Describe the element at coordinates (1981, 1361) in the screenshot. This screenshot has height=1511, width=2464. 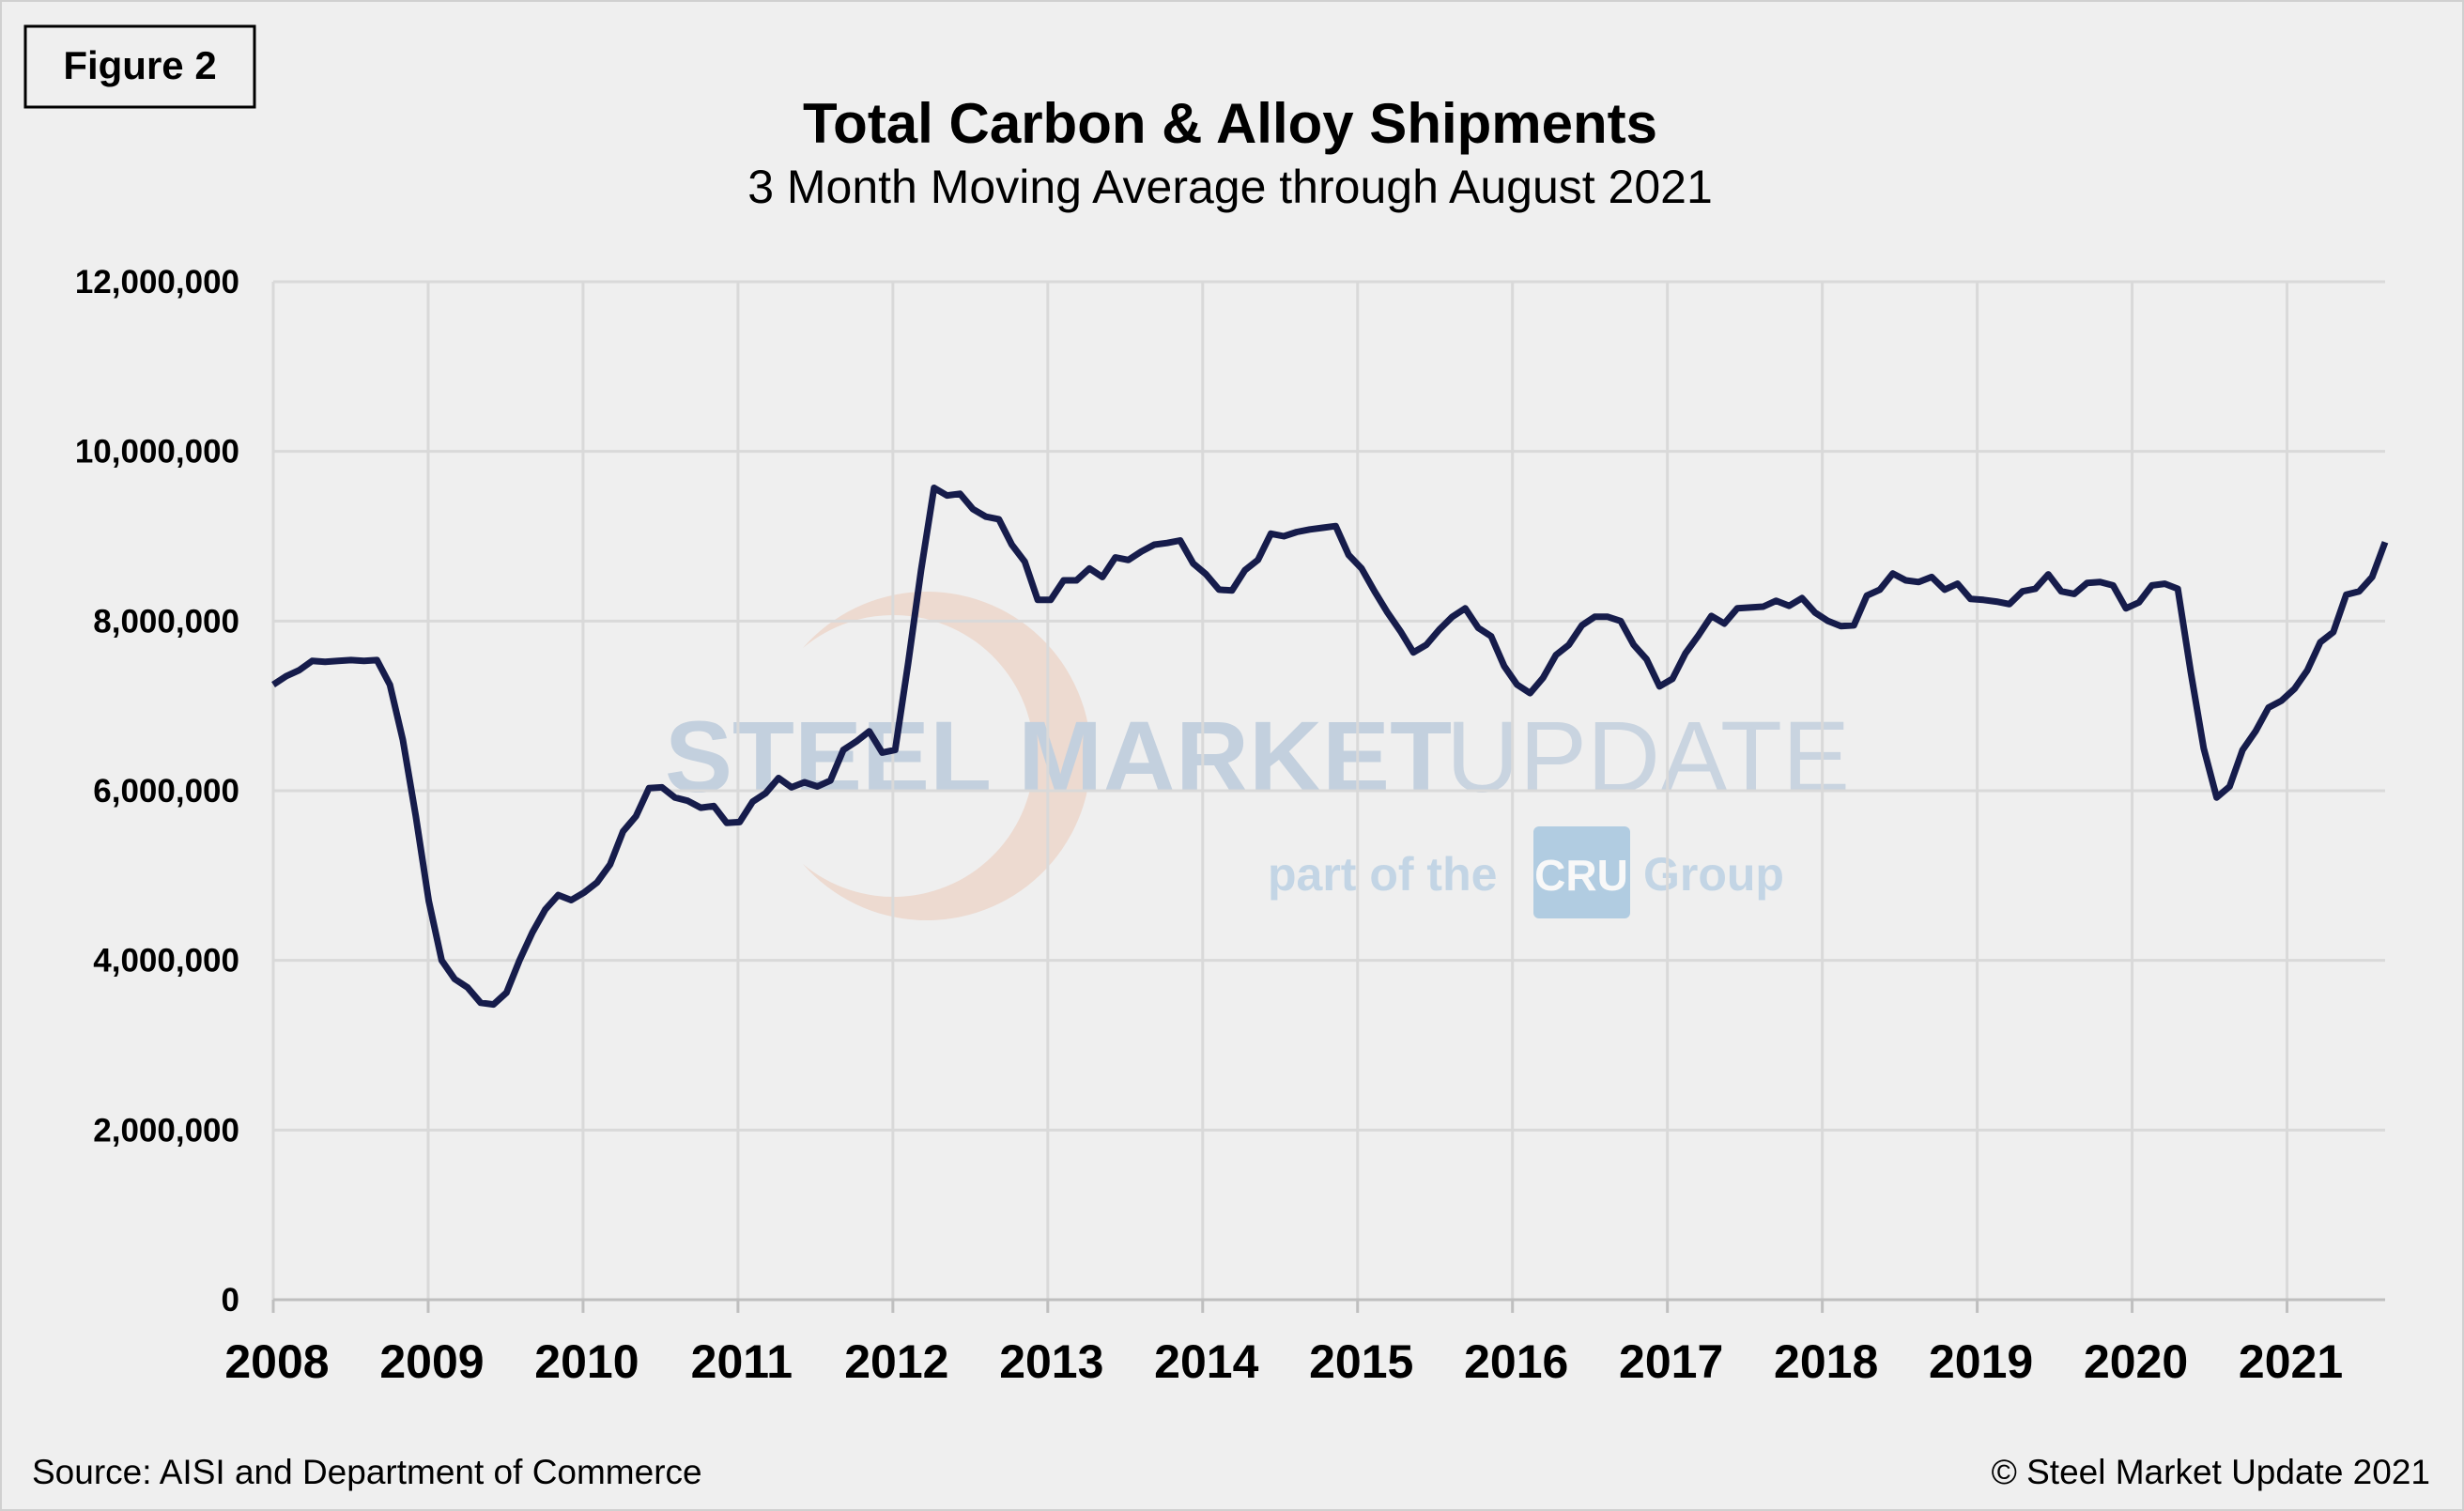
I see `x-tick-label: 2019` at that location.